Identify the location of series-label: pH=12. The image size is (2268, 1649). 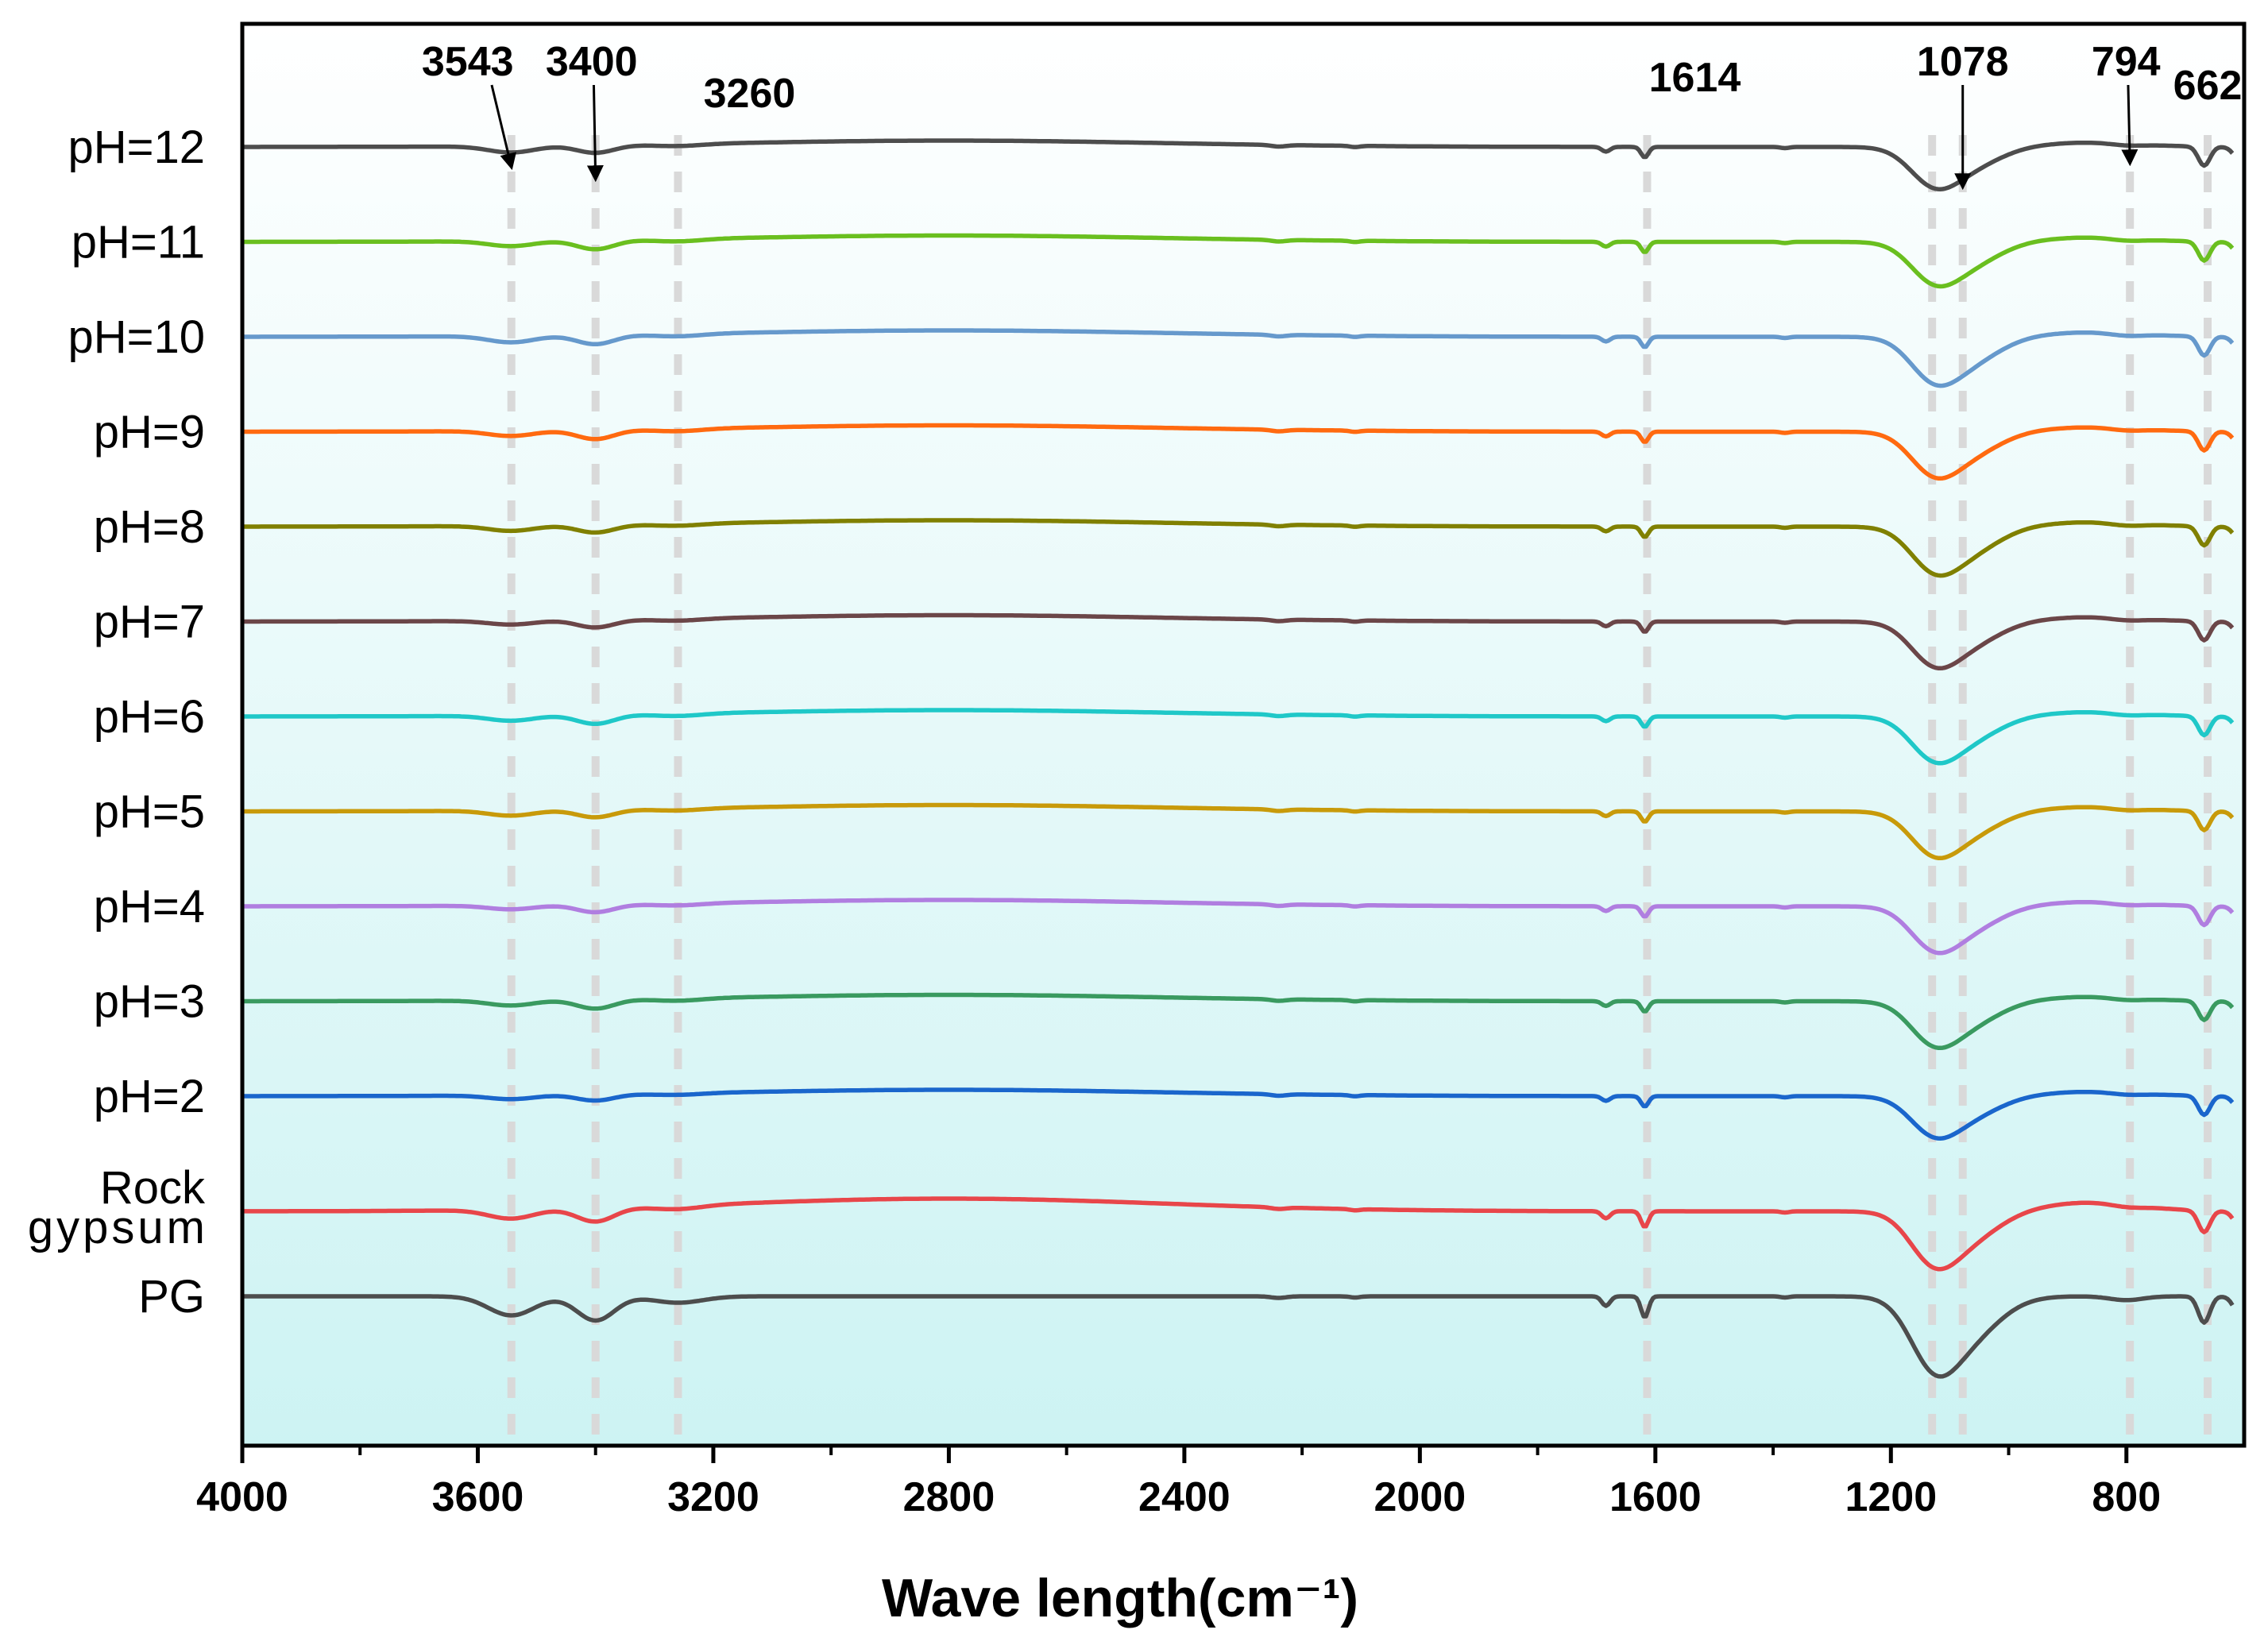
(136, 147).